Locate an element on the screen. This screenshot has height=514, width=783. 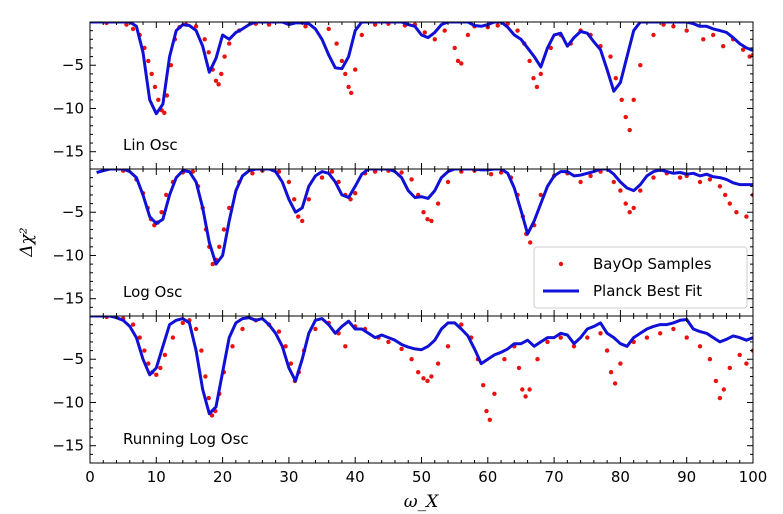
x-tick-label: 70 is located at coordinates (554, 477).